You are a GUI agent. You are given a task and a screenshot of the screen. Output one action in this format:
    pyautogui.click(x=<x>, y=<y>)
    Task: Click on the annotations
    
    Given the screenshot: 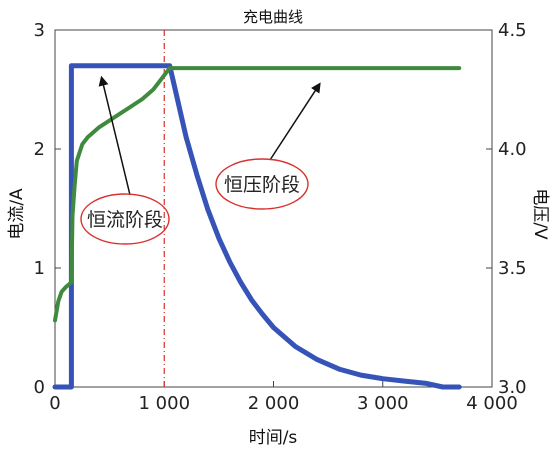 What is the action you would take?
    pyautogui.click(x=209, y=135)
    